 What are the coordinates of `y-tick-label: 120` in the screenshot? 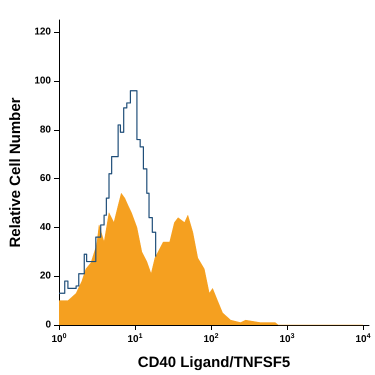 It's located at (43, 32).